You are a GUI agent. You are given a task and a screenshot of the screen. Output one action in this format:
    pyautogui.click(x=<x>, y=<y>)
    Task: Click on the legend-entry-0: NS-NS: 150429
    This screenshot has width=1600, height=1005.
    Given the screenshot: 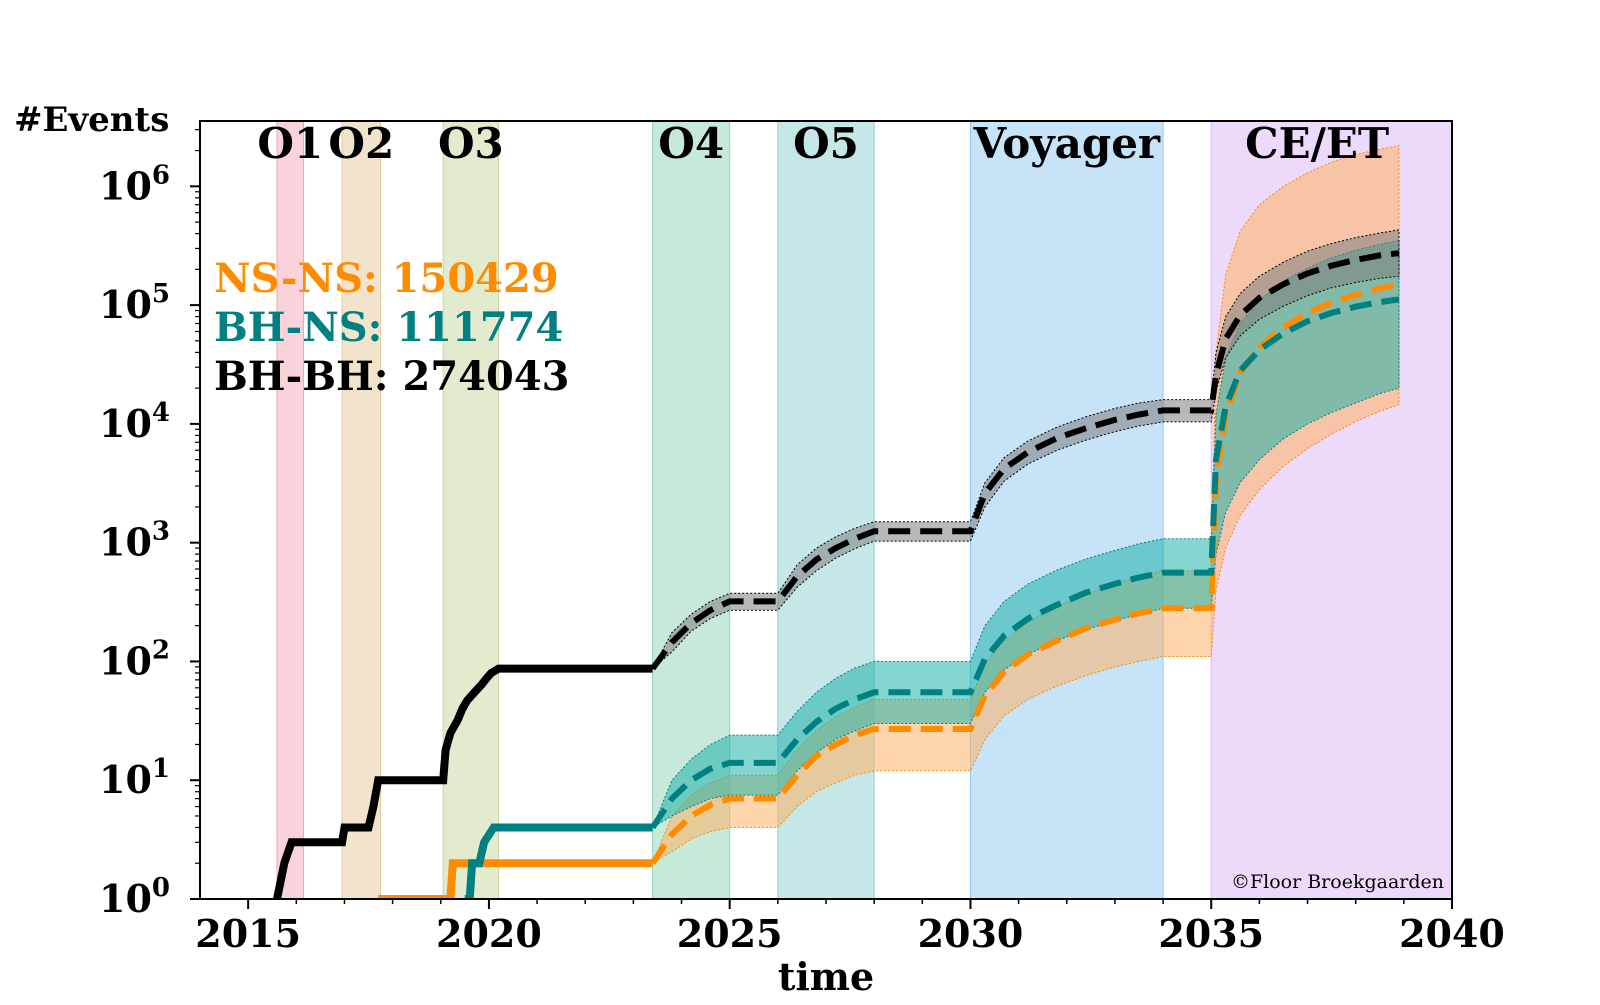 What is the action you would take?
    pyautogui.click(x=386, y=278)
    